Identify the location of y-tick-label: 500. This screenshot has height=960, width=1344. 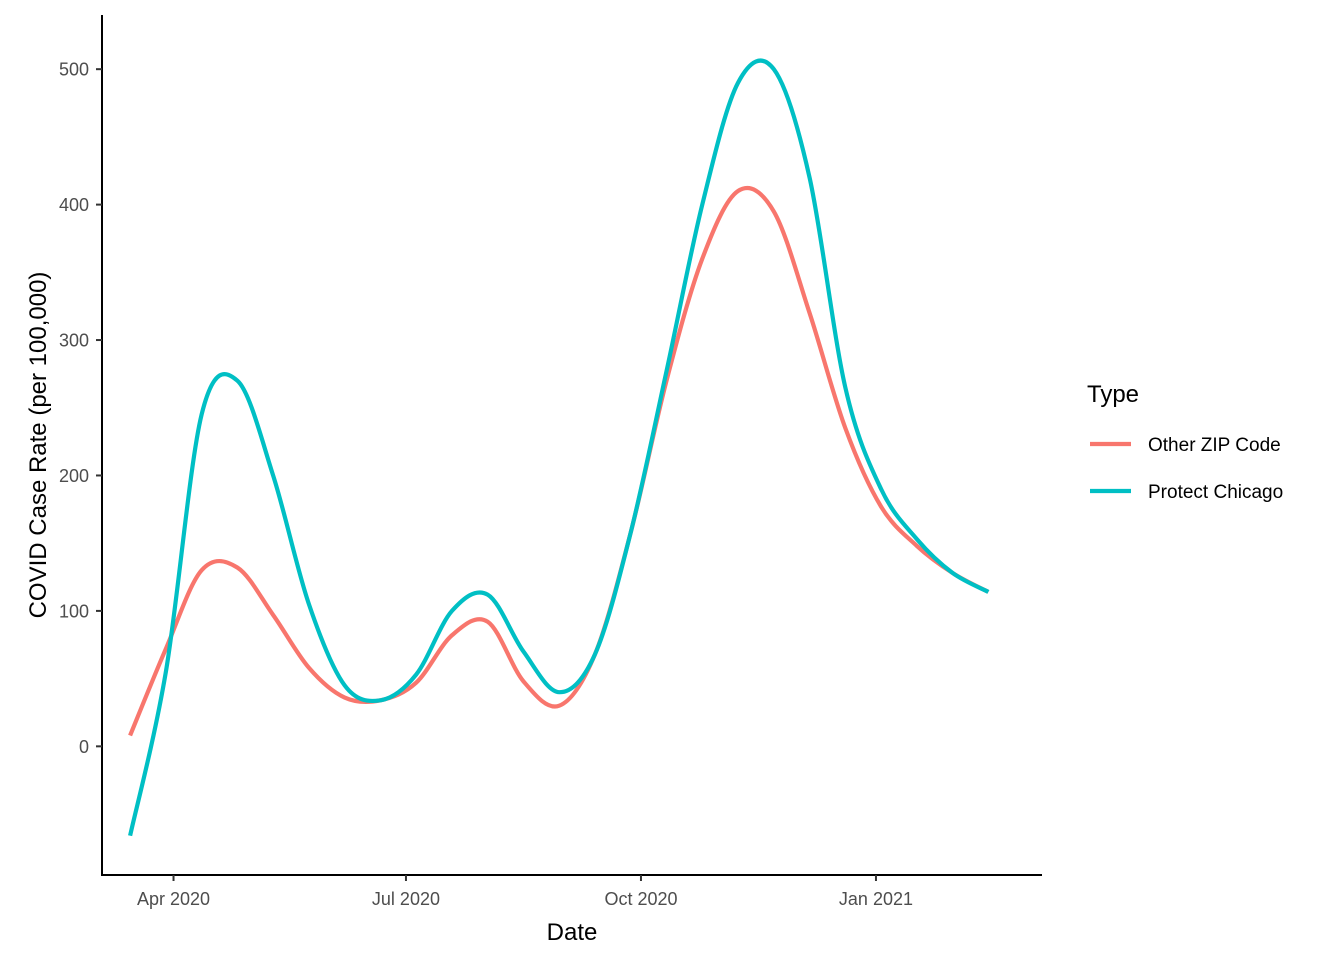
(74, 70).